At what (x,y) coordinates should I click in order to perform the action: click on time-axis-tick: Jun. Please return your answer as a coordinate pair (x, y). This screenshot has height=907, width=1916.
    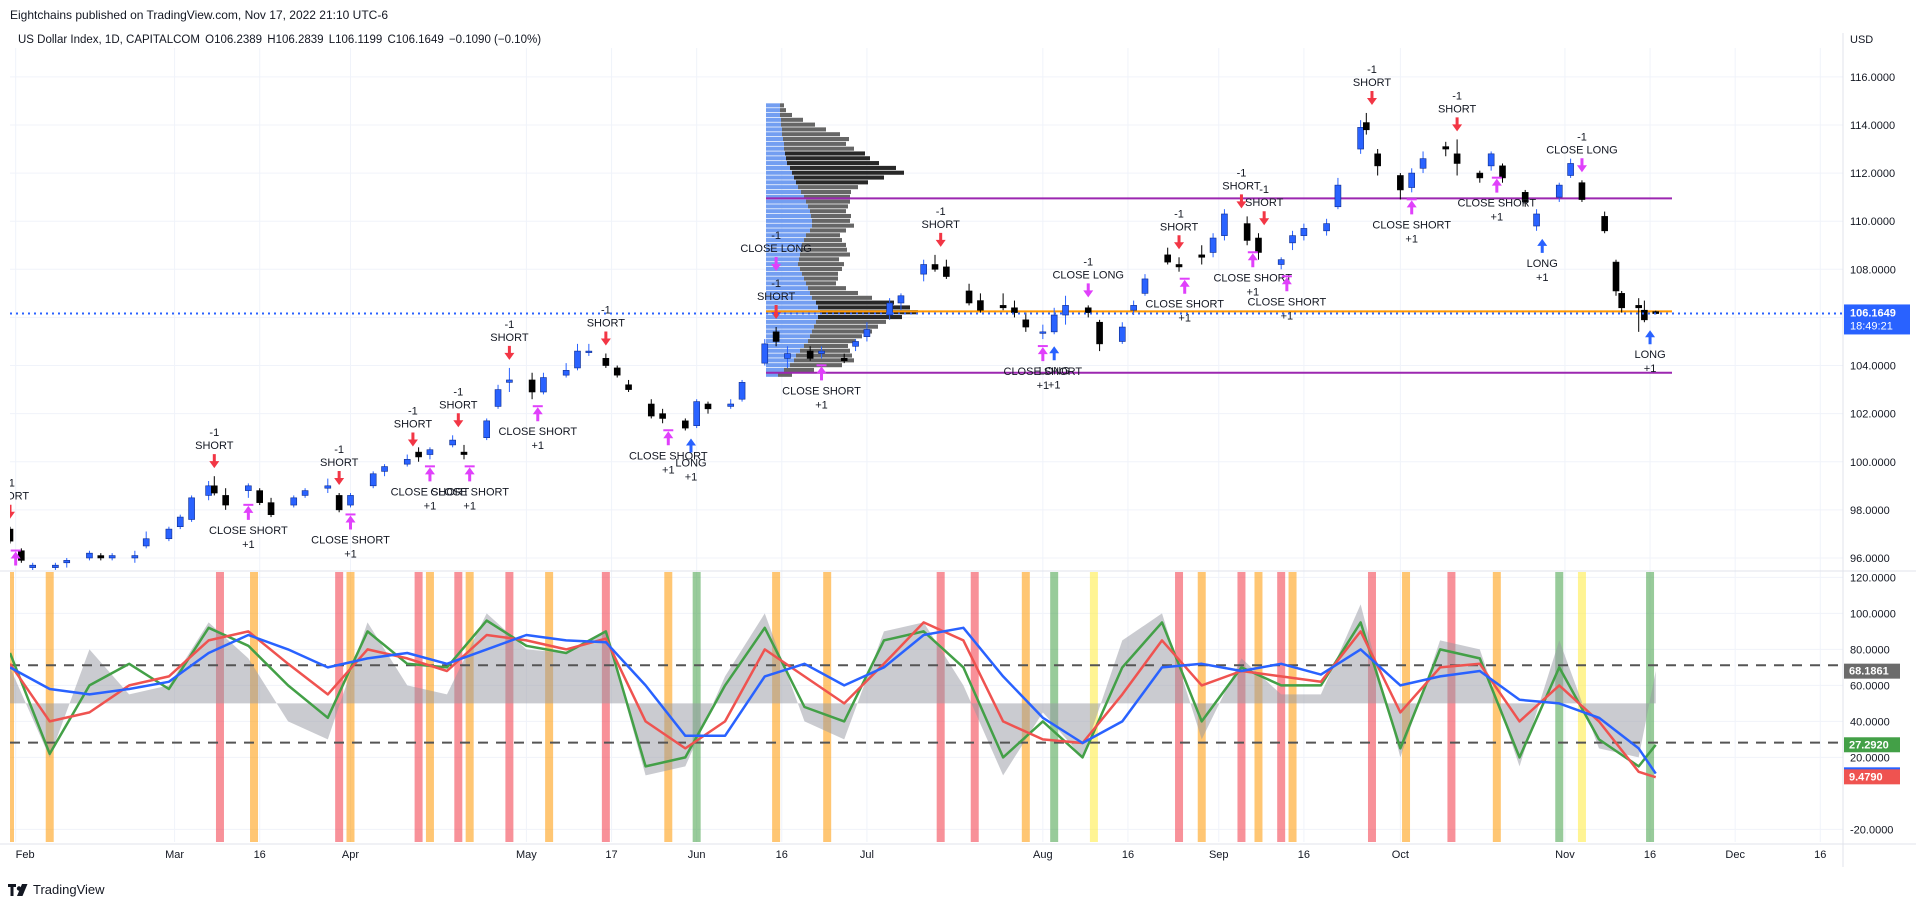
    Looking at the image, I should click on (697, 855).